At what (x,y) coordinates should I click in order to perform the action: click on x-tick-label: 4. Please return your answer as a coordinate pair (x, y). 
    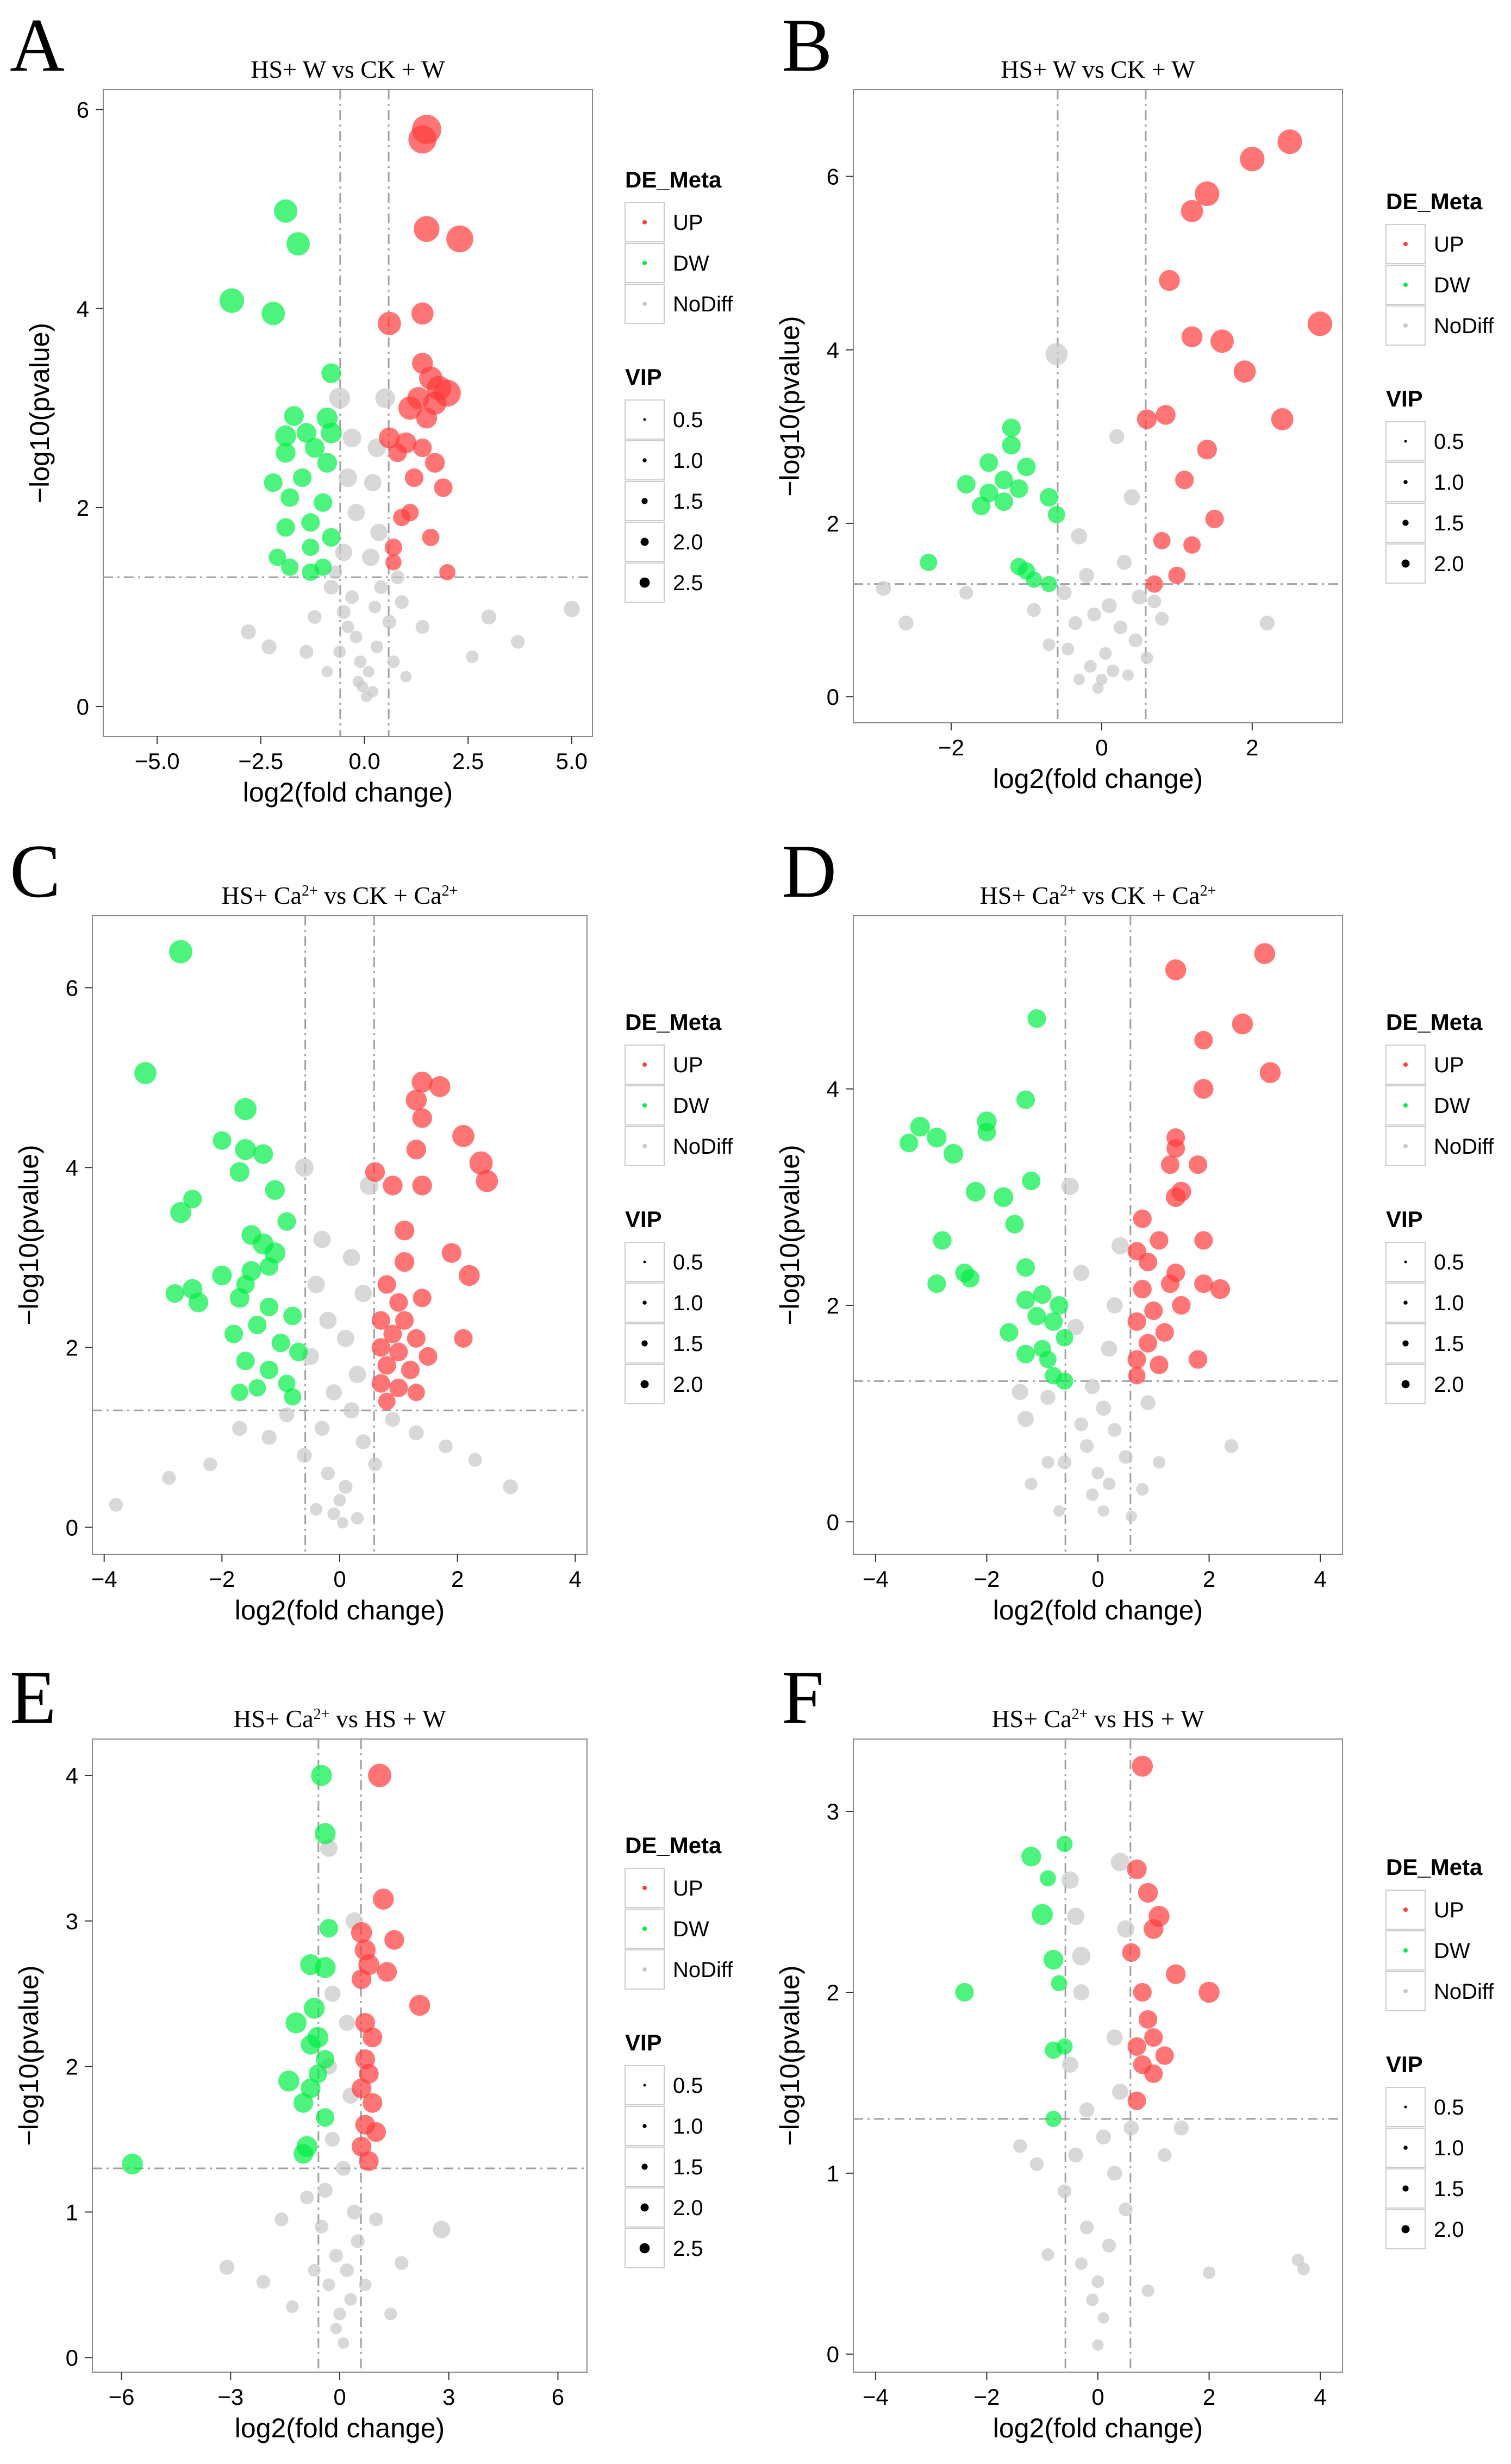
    Looking at the image, I should click on (1320, 2397).